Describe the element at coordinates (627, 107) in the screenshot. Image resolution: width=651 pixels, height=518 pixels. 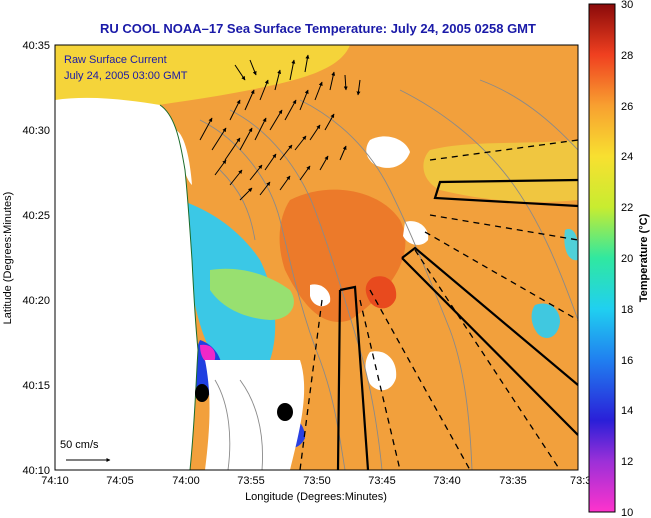
I see `colorbar-tick-label: 26` at that location.